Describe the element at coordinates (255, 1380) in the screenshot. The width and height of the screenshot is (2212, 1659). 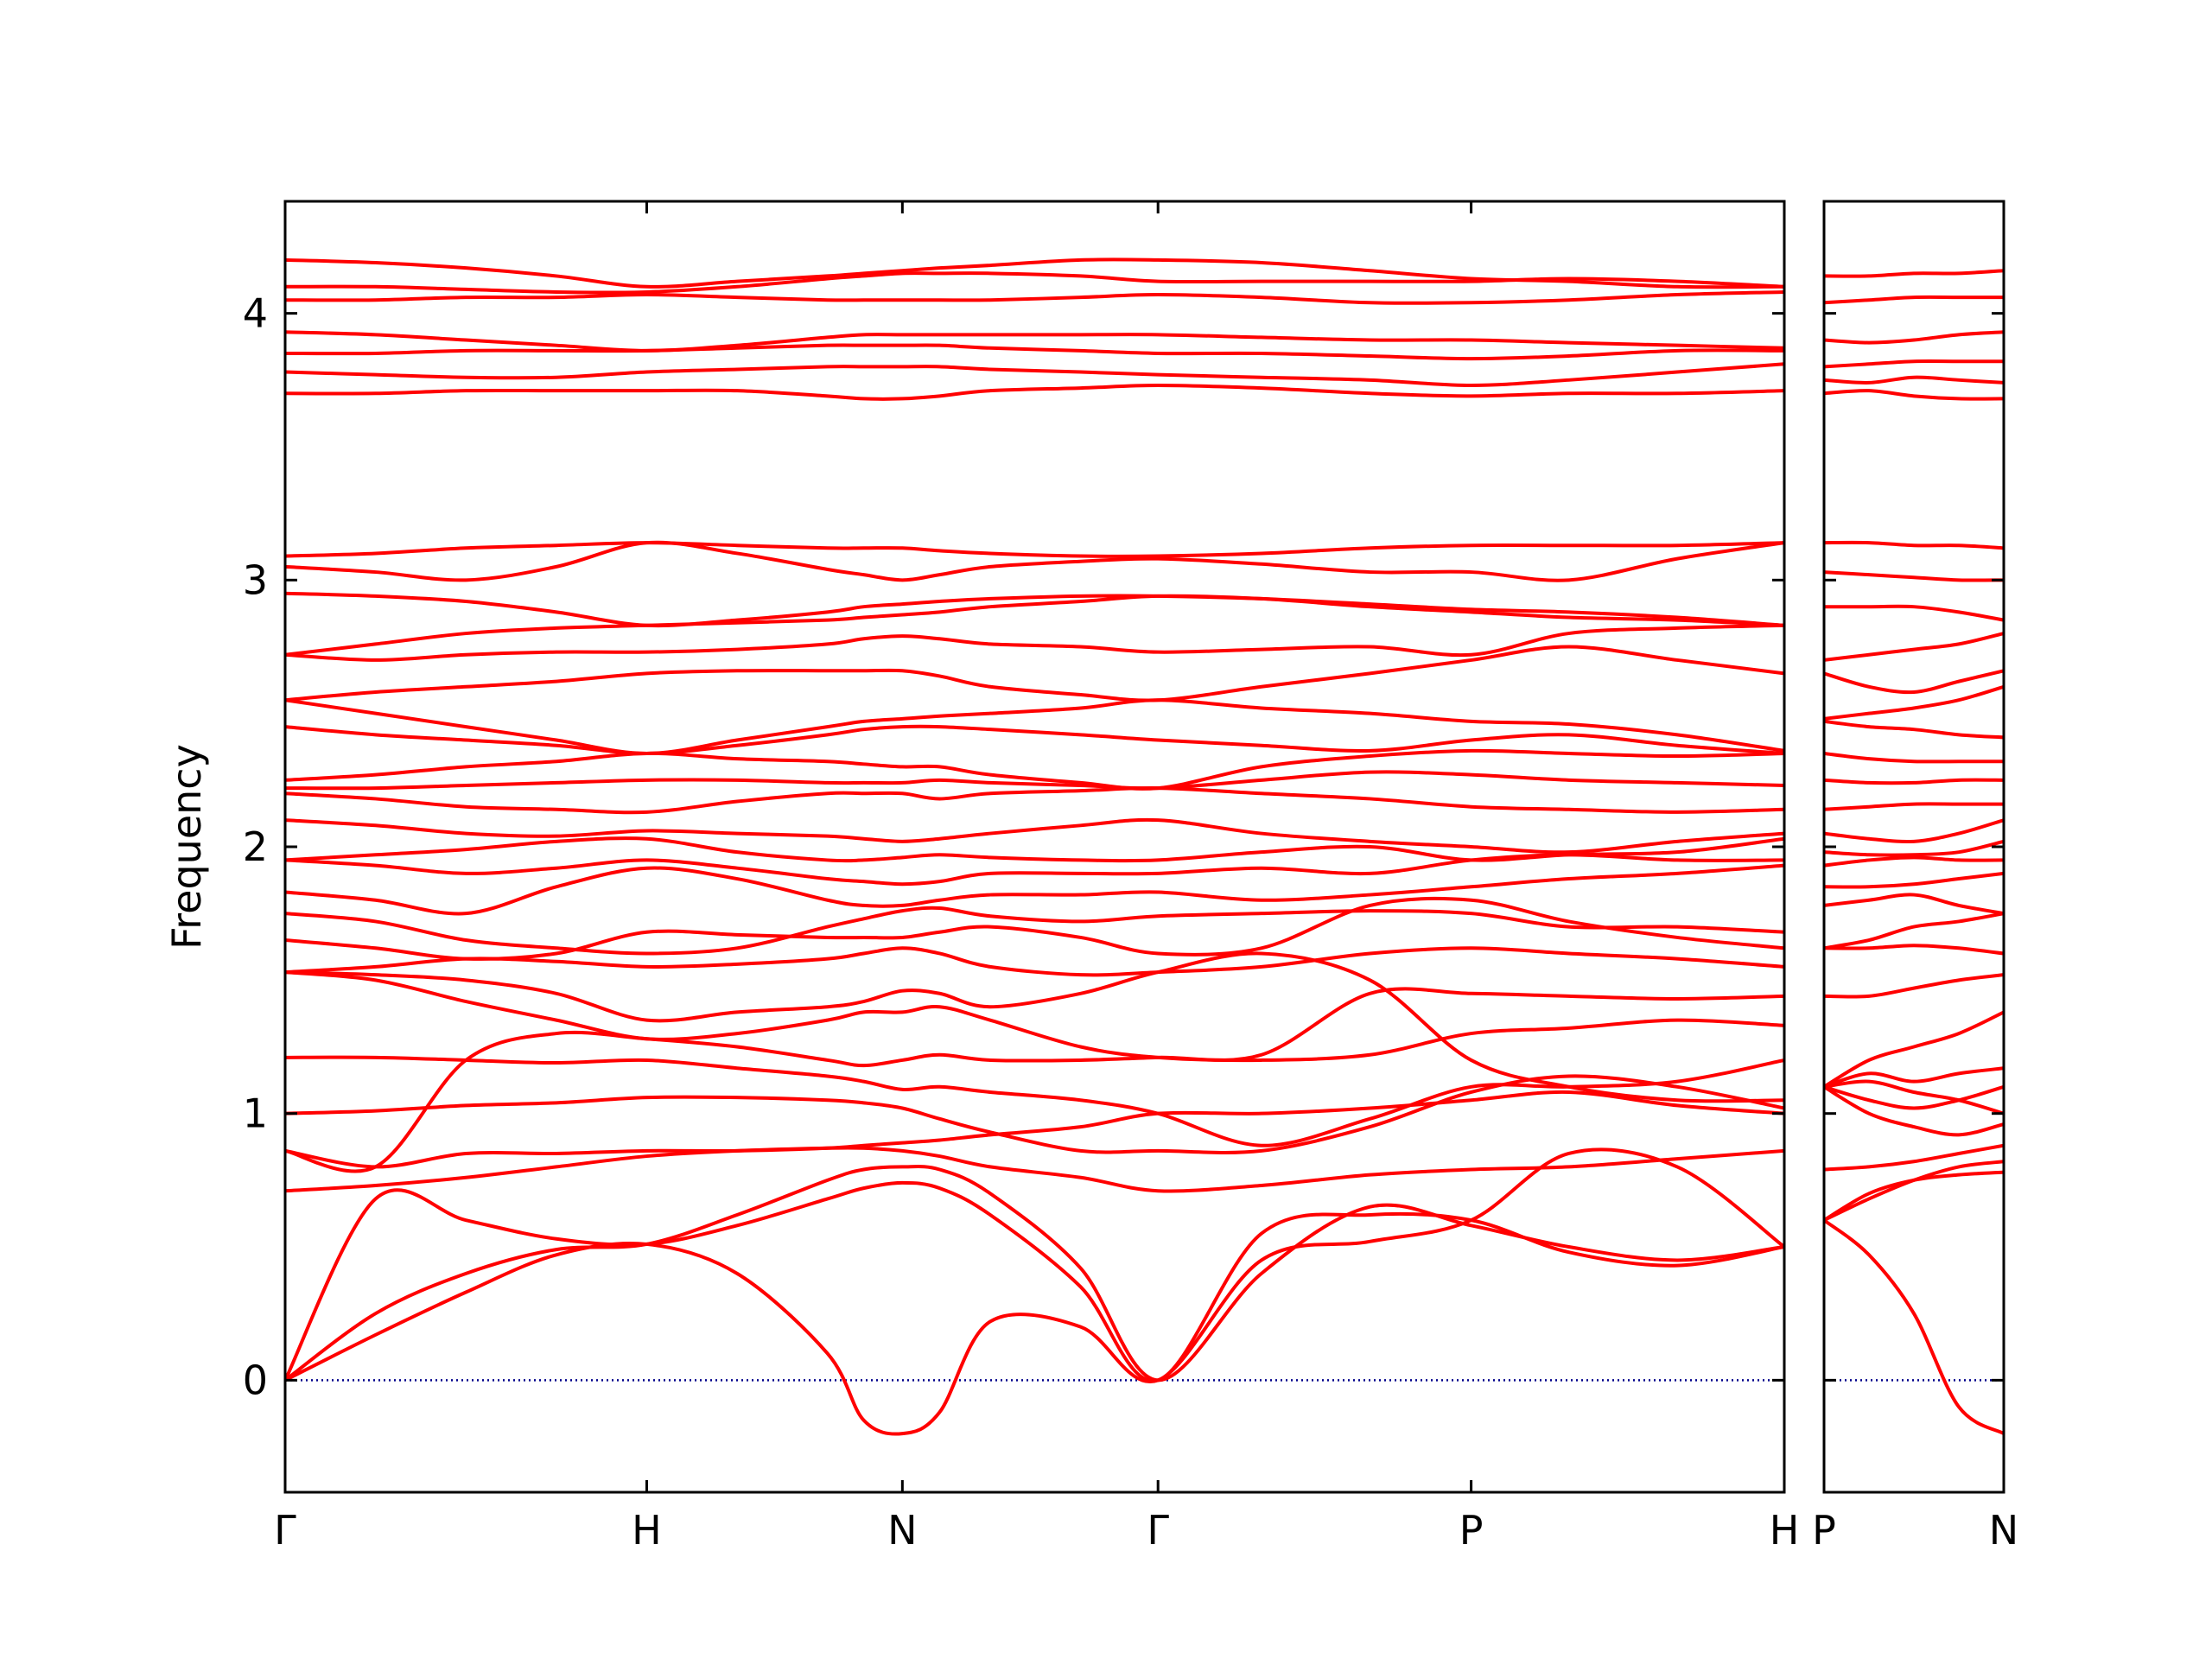
I see `y-tick-label: 0` at that location.